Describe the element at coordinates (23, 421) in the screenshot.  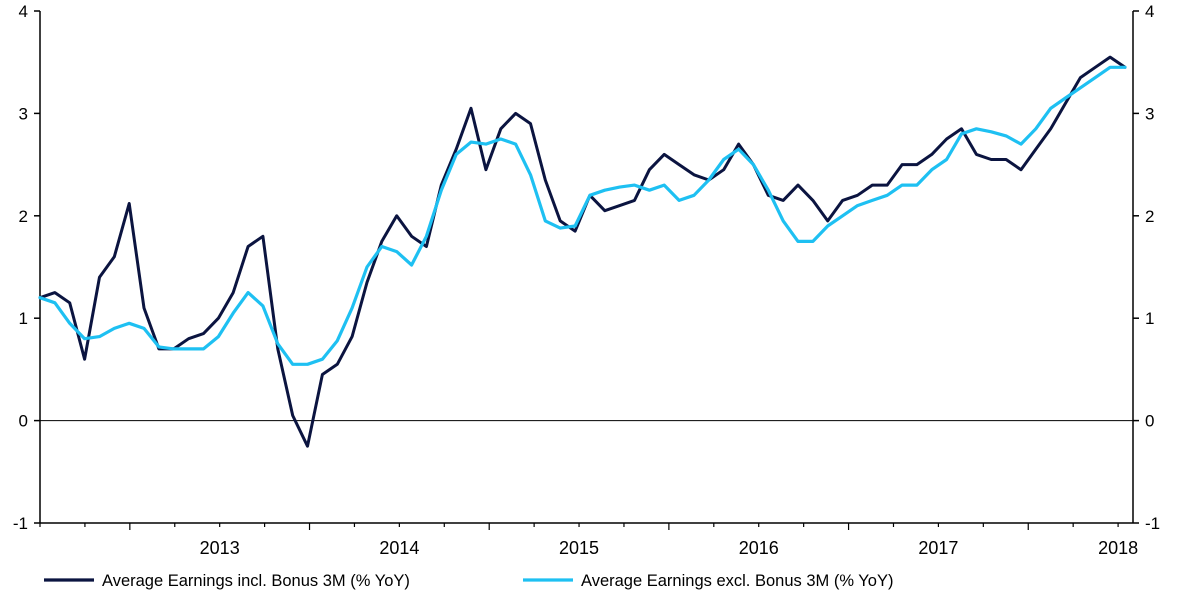
I see `y-tick-label-left: 0` at that location.